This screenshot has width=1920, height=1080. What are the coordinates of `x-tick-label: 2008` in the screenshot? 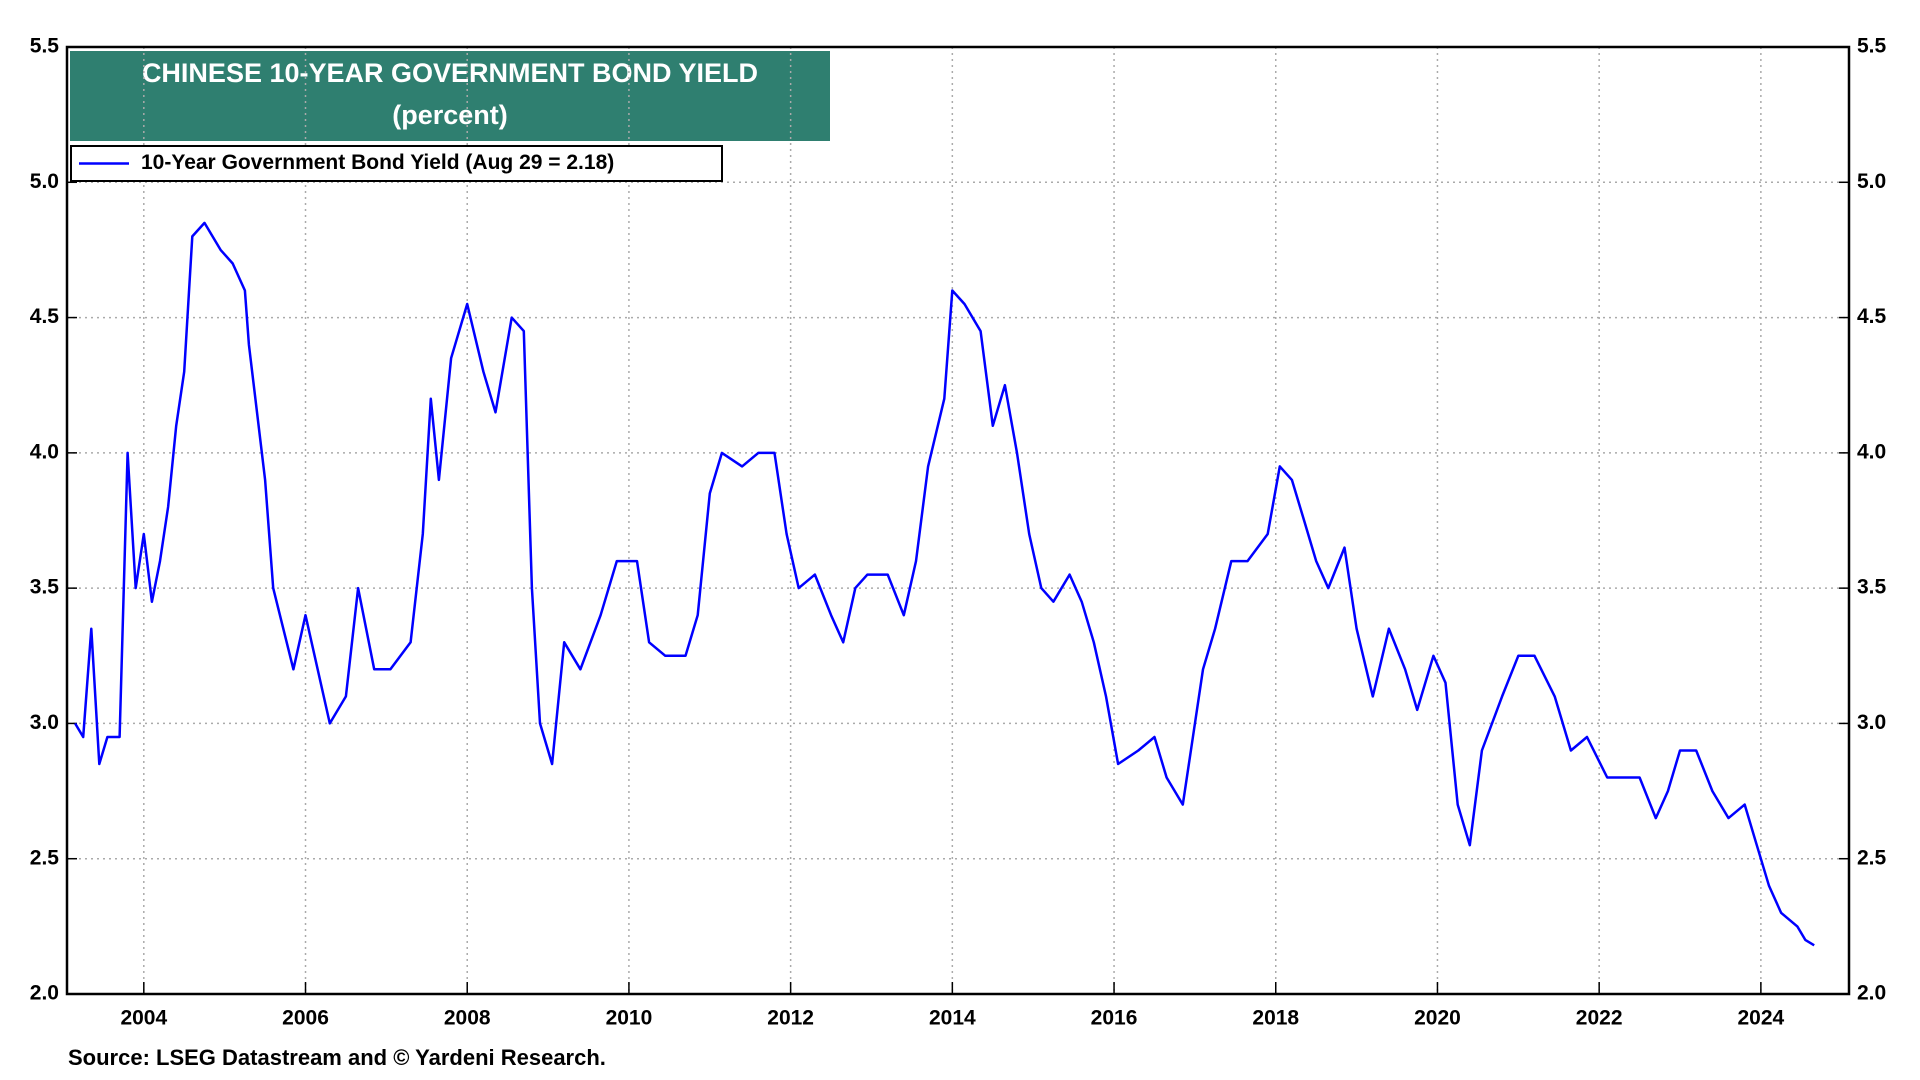 It's located at (467, 1018).